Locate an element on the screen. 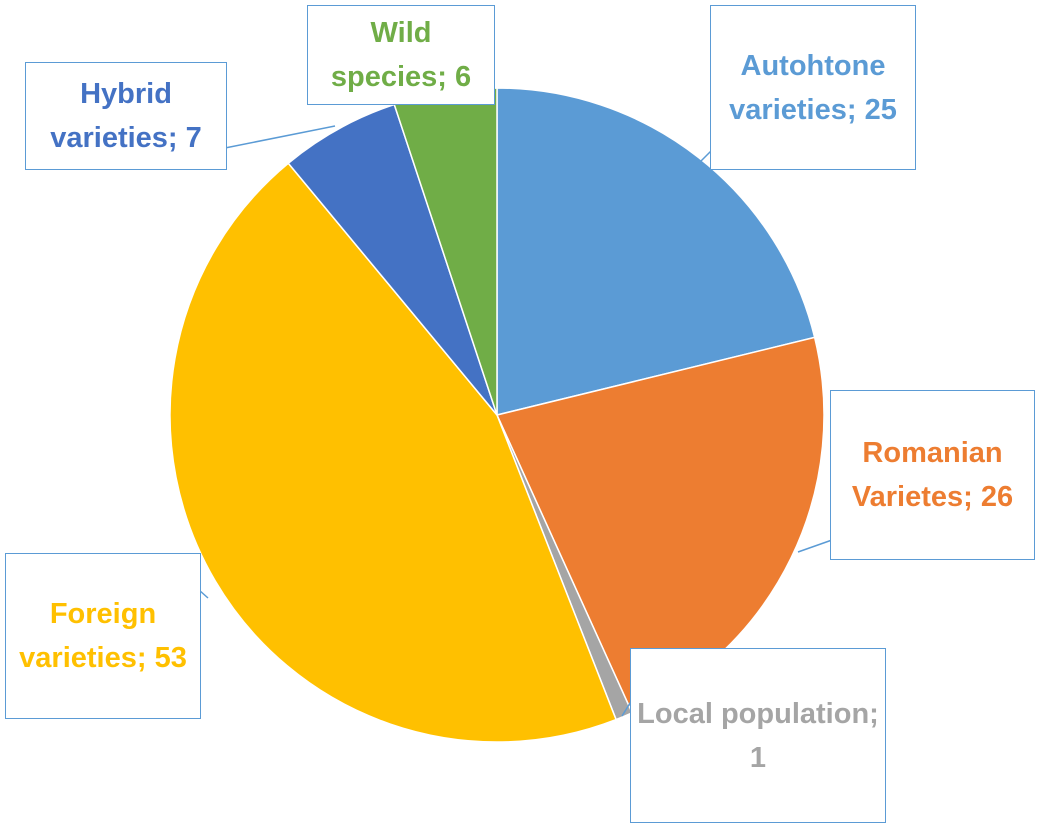 The height and width of the screenshot is (823, 1038). data-label: Hybrid varieties; 7 is located at coordinates (126, 116).